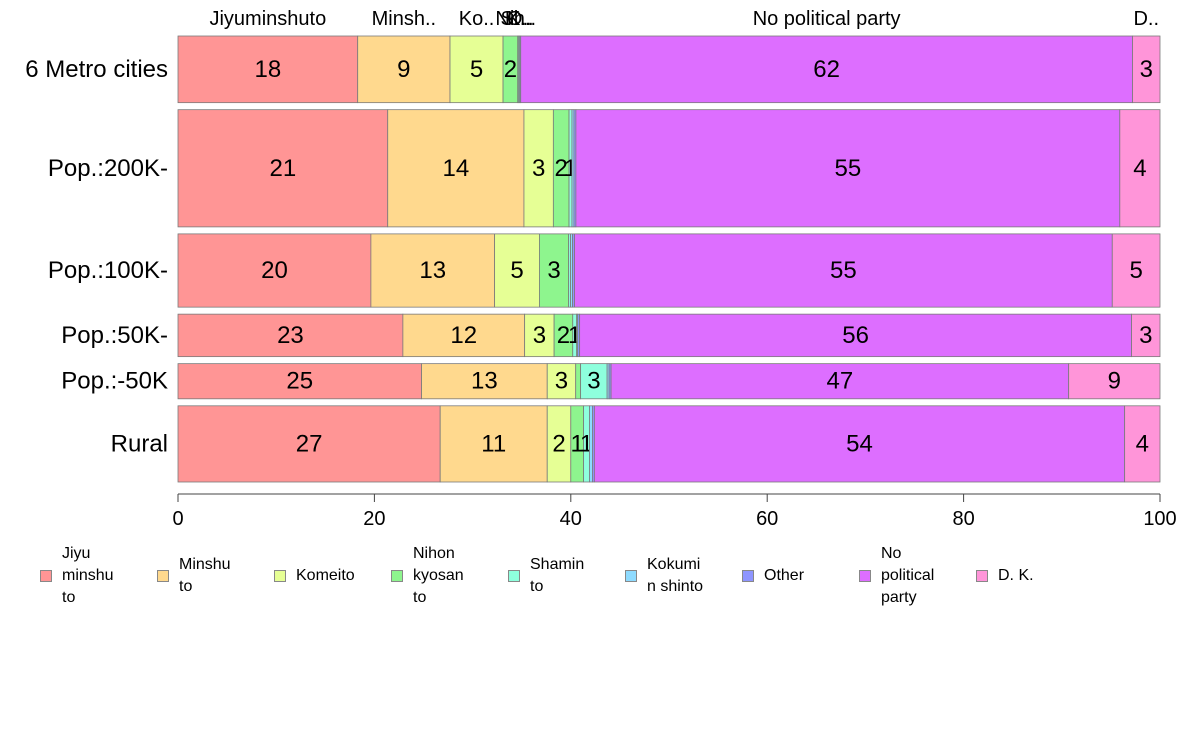  Describe the element at coordinates (901, 576) in the screenshot. I see `legend-item: No political party` at that location.